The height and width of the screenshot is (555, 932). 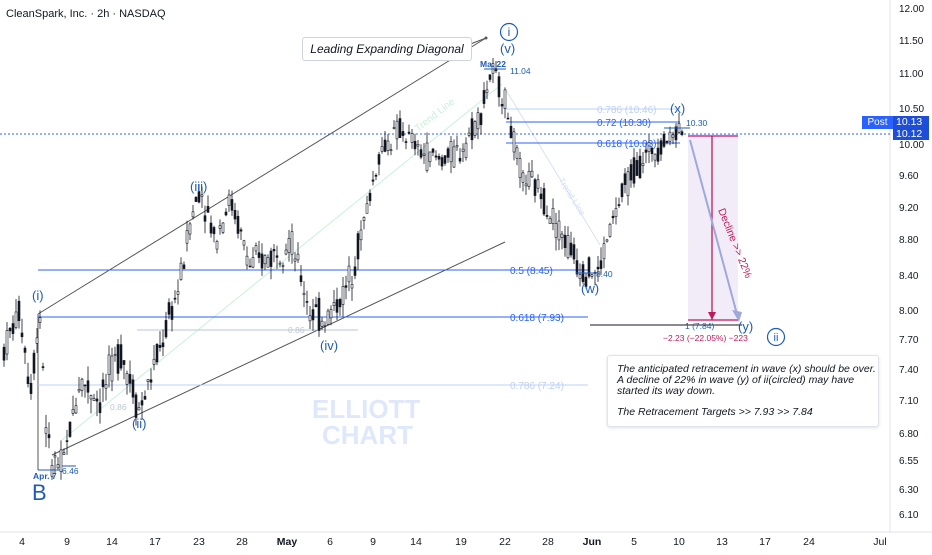 I want to click on price-tick-label: 7.10, so click(x=909, y=401).